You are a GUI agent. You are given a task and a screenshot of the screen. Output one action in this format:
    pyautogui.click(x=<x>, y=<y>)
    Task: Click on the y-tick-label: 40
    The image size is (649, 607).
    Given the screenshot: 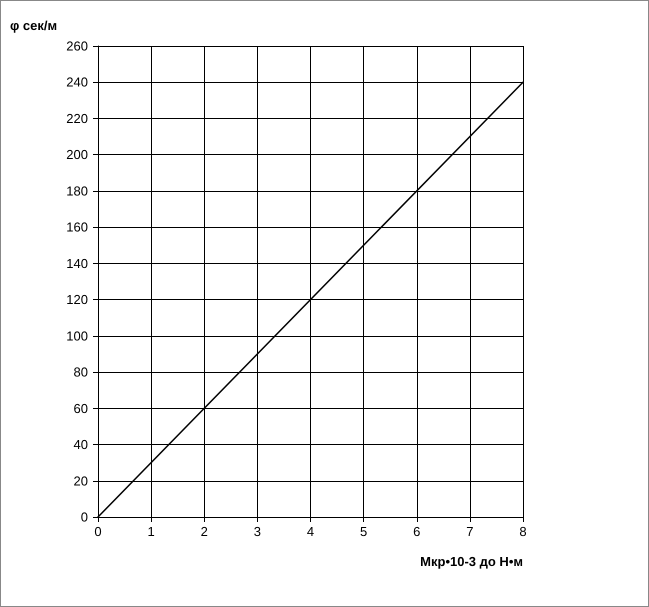 What is the action you would take?
    pyautogui.click(x=81, y=444)
    